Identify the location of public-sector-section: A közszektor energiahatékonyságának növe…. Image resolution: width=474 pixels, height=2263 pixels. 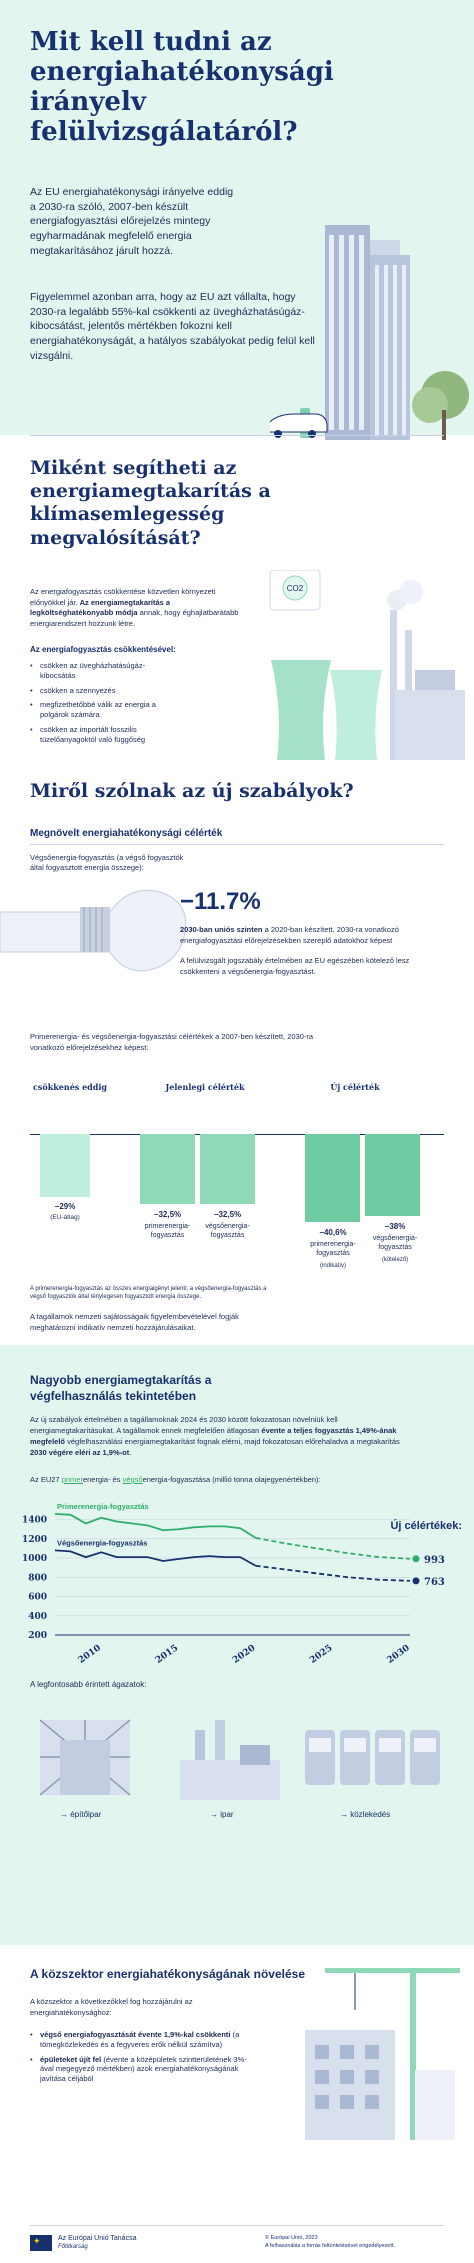
(237, 2104).